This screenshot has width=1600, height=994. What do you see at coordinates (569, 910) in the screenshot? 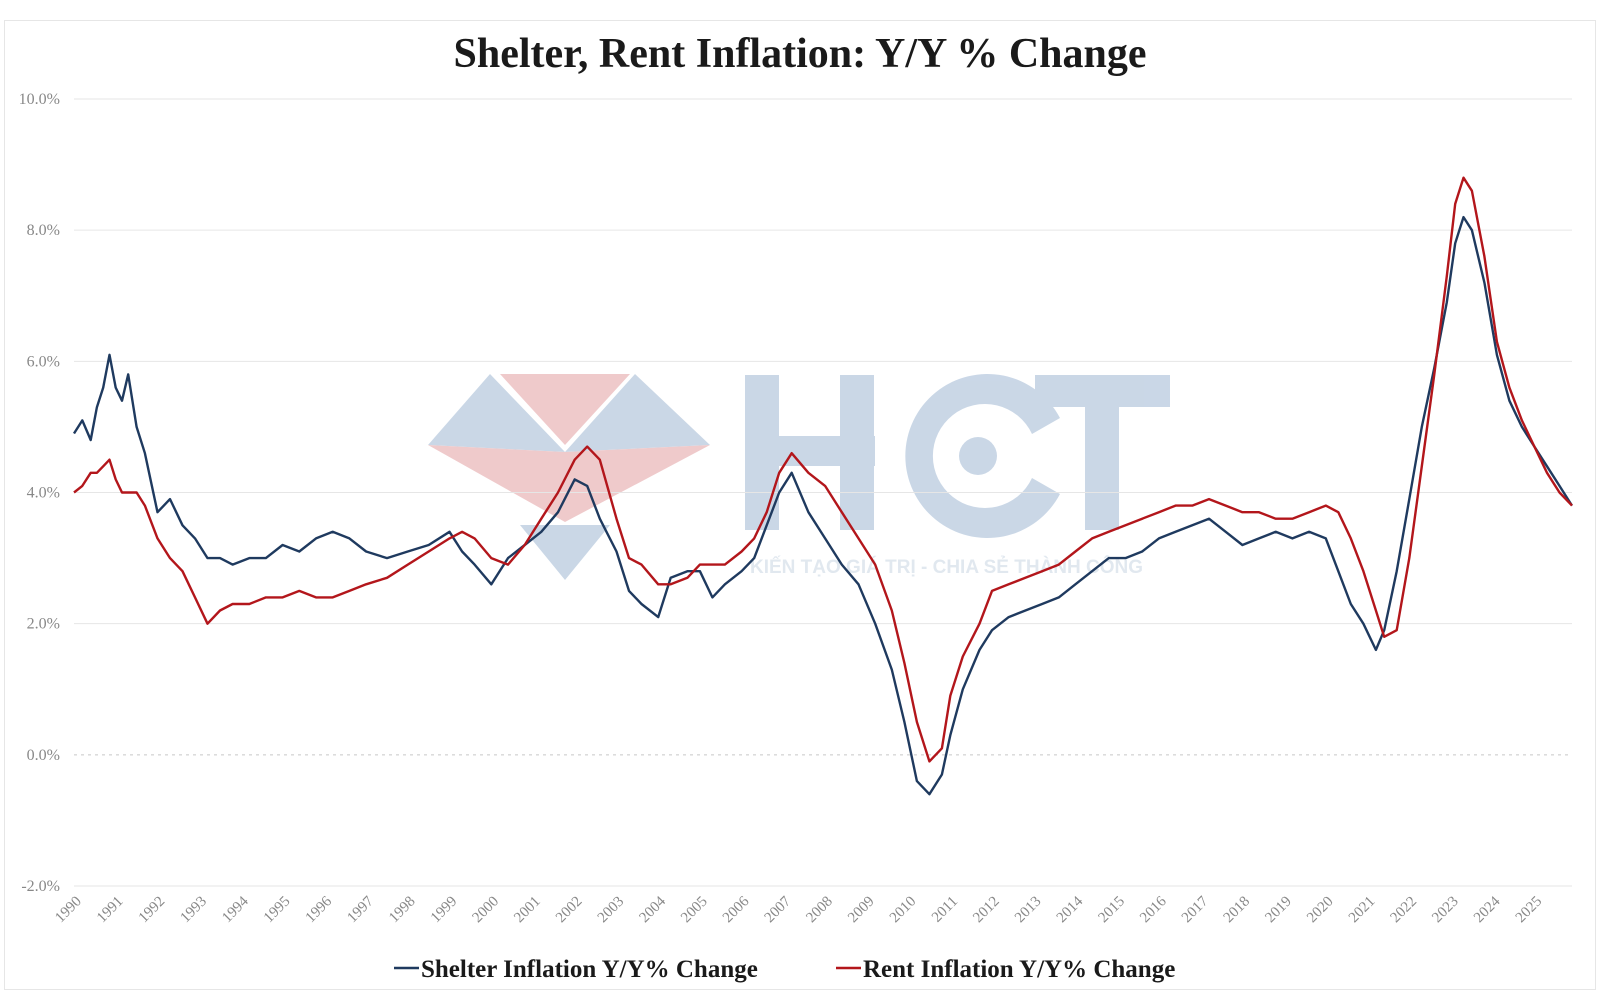
I see `x-tick-label: 2002` at bounding box center [569, 910].